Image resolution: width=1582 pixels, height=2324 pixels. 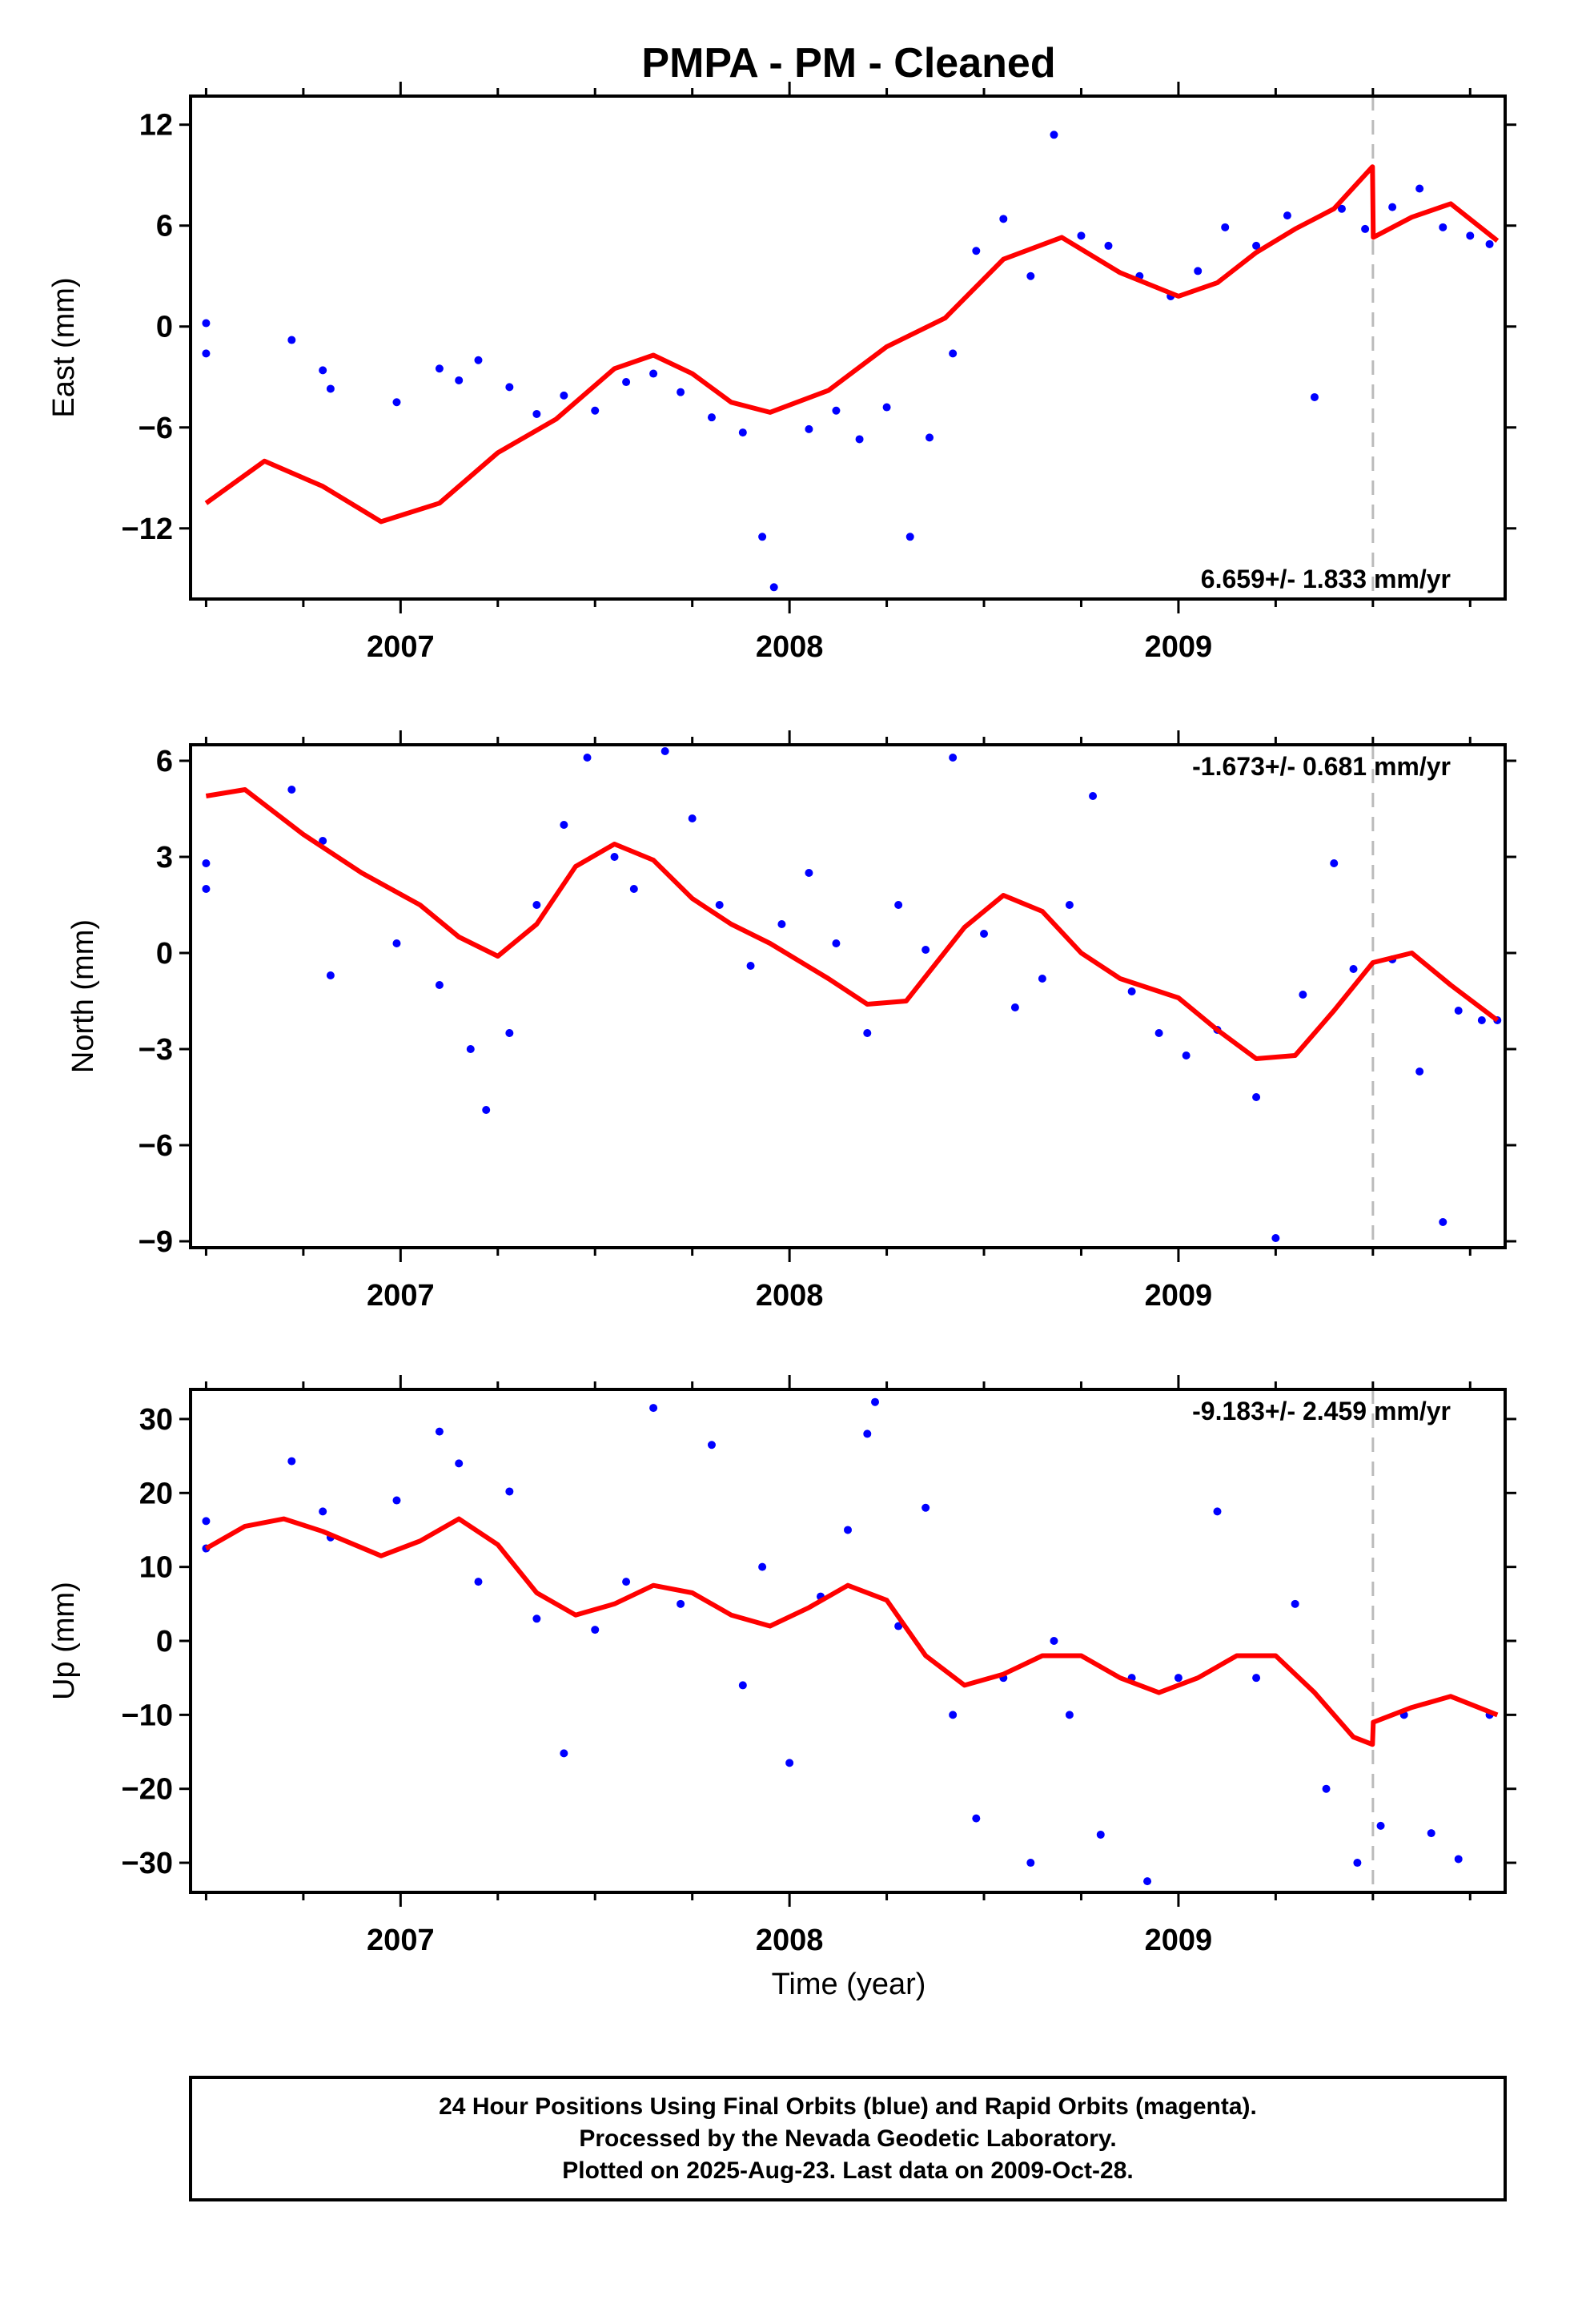 What do you see at coordinates (790, 647) in the screenshot?
I see `x-tick-label: 2008` at bounding box center [790, 647].